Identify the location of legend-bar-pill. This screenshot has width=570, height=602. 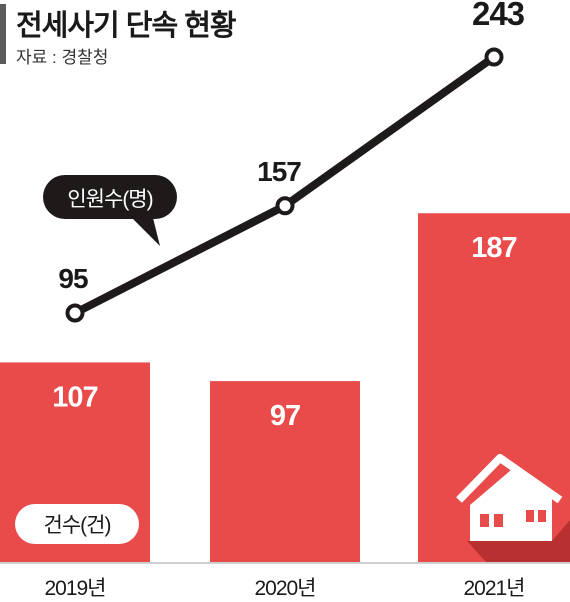
(77, 524).